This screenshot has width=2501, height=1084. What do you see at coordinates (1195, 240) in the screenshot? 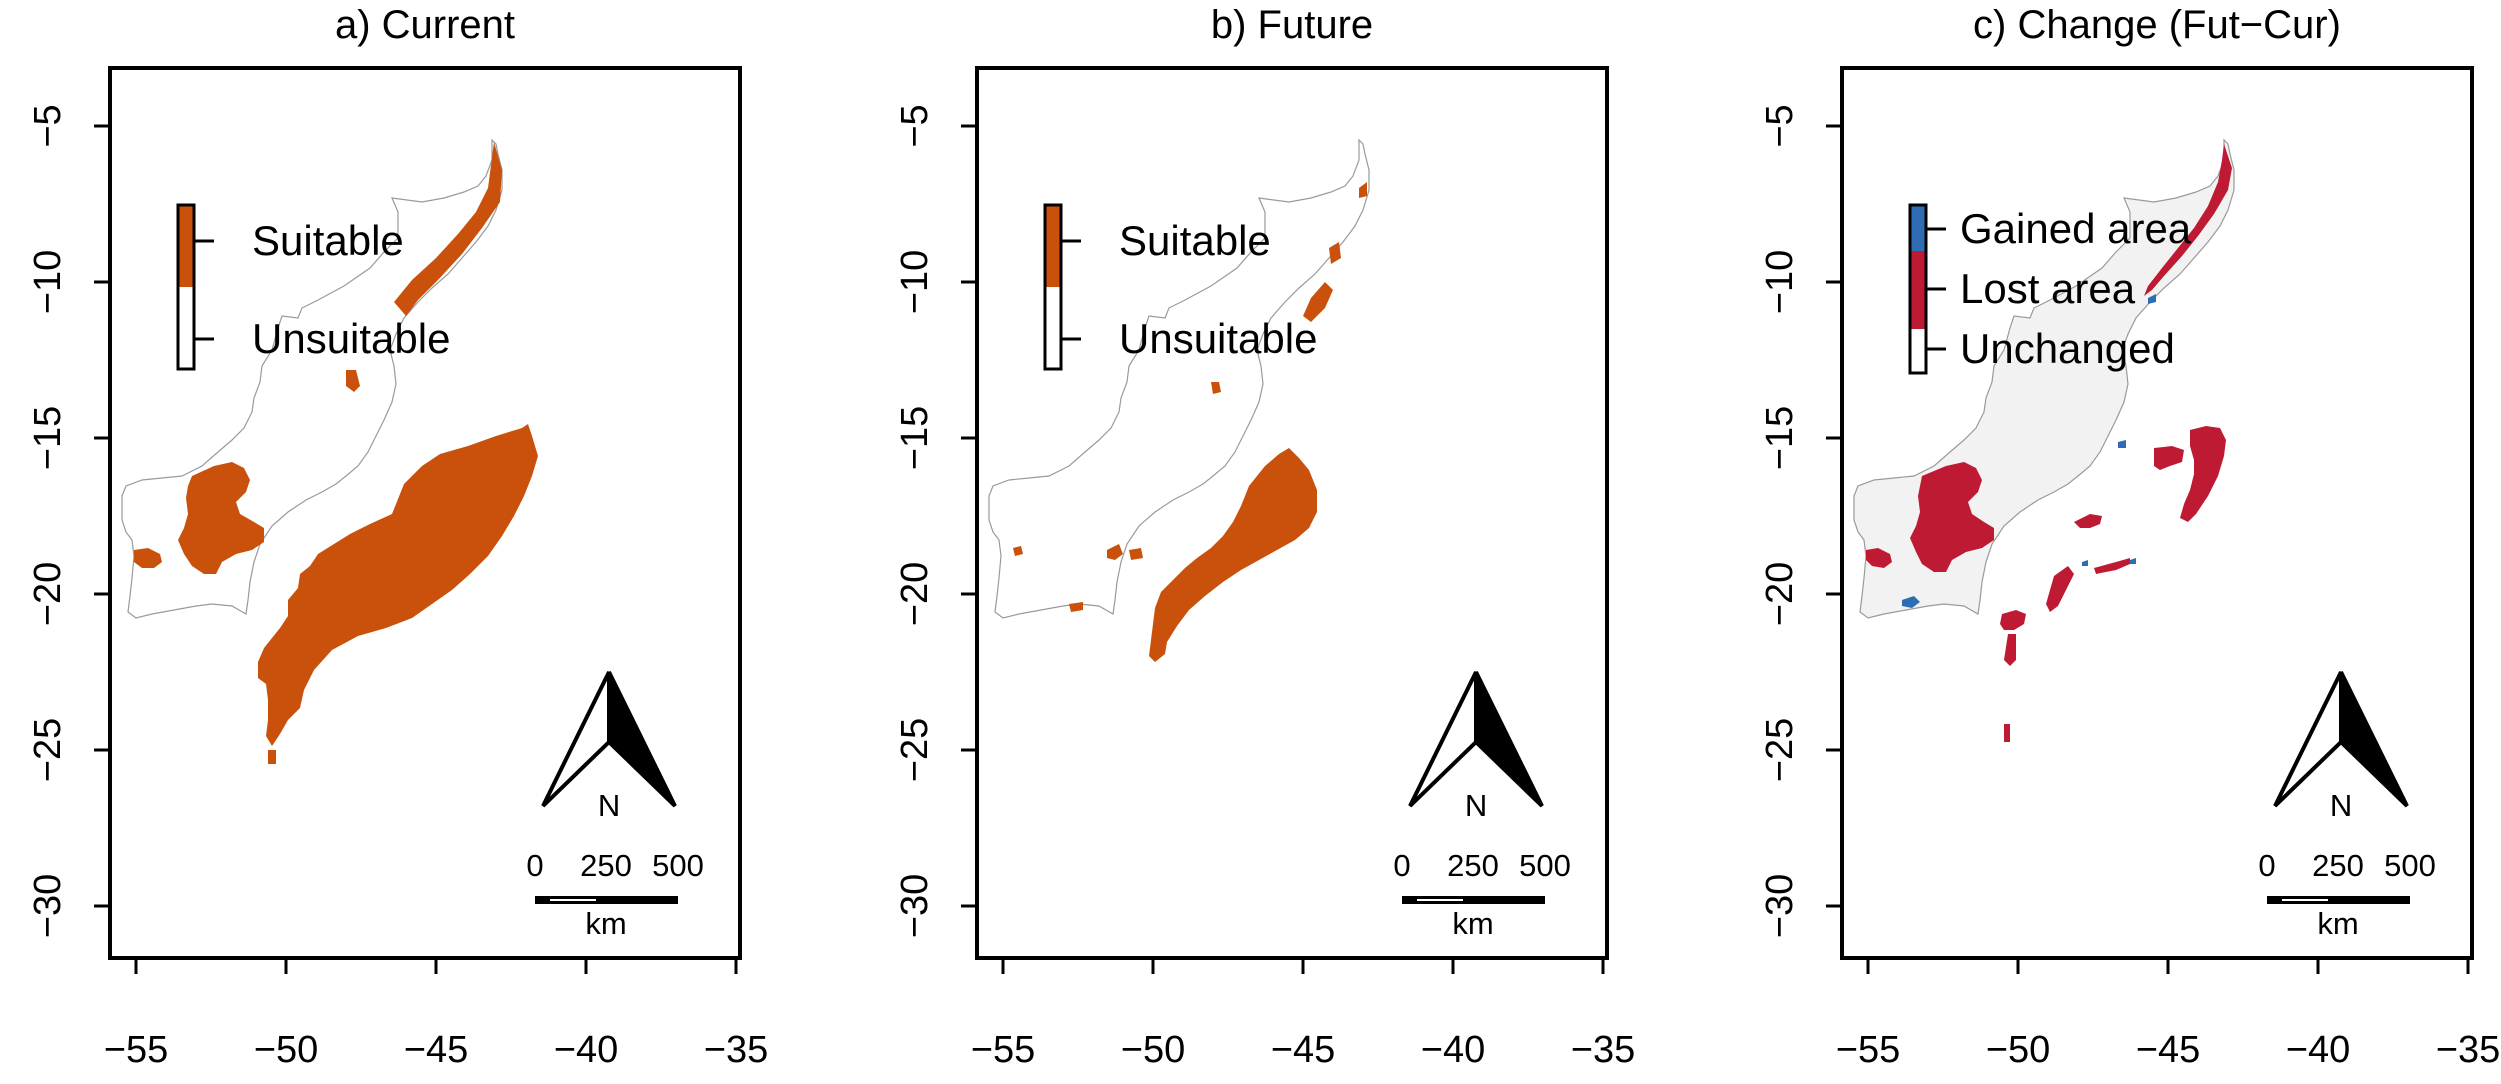
I see `legend-label: Suitable` at bounding box center [1195, 240].